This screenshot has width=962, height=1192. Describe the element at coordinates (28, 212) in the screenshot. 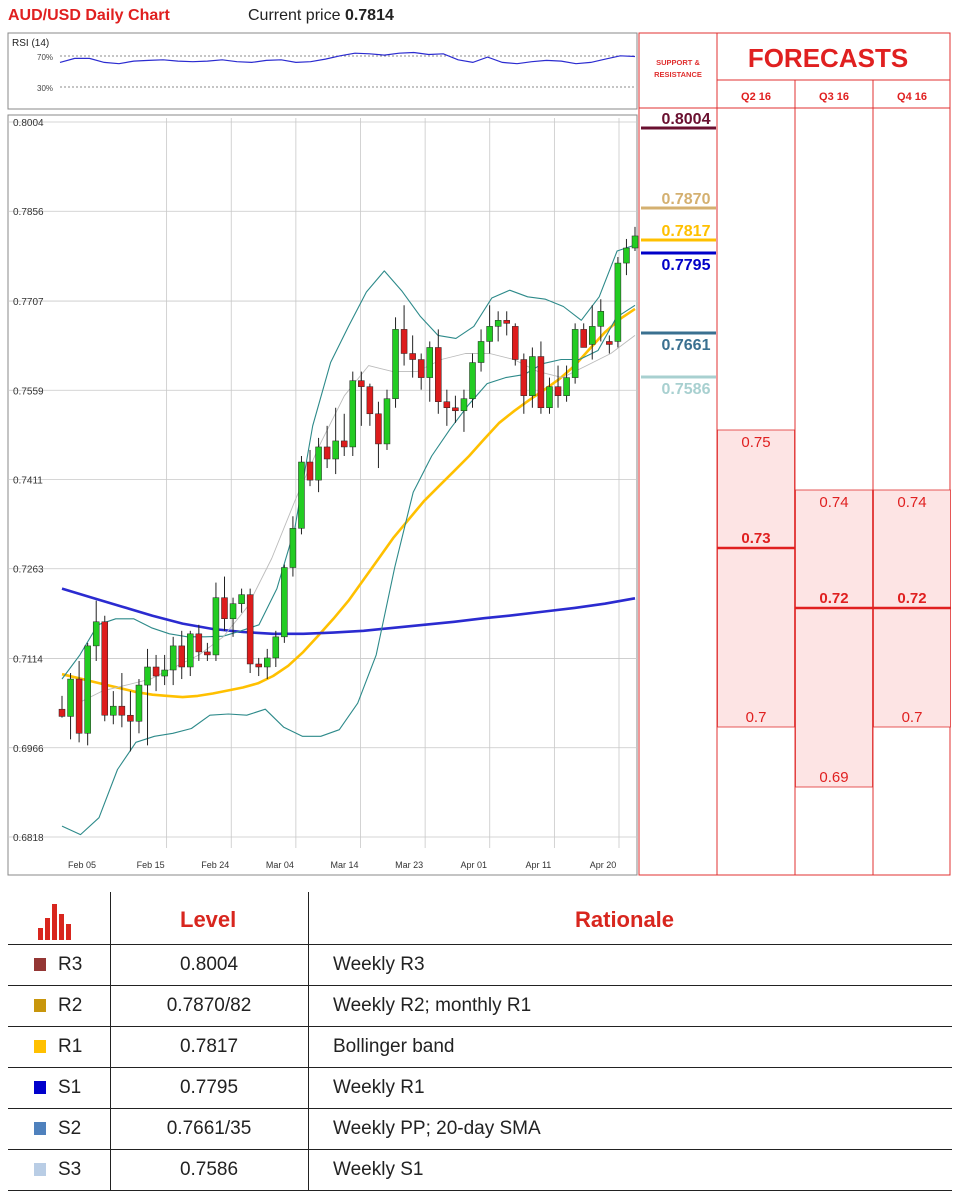

I see `y-tick-label: 0.7856` at that location.